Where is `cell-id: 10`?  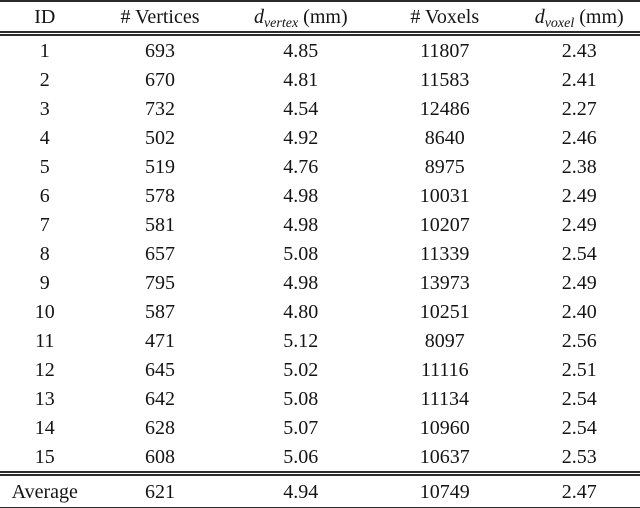 cell-id: 10 is located at coordinates (44, 311).